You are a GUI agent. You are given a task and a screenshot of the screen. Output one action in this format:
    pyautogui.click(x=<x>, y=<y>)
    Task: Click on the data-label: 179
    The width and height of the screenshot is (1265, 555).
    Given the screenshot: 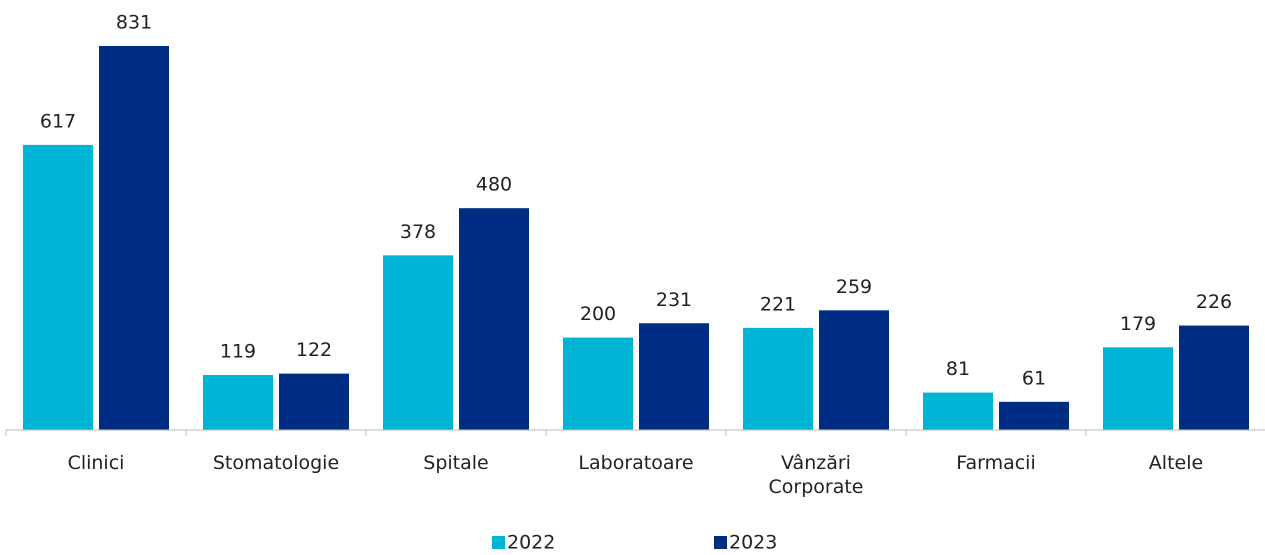 What is the action you would take?
    pyautogui.click(x=1138, y=324)
    